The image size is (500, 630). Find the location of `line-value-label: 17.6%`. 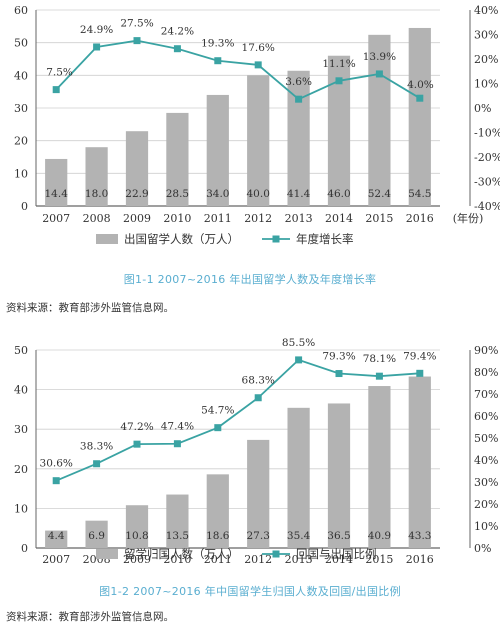

line-value-label: 17.6% is located at coordinates (258, 48).